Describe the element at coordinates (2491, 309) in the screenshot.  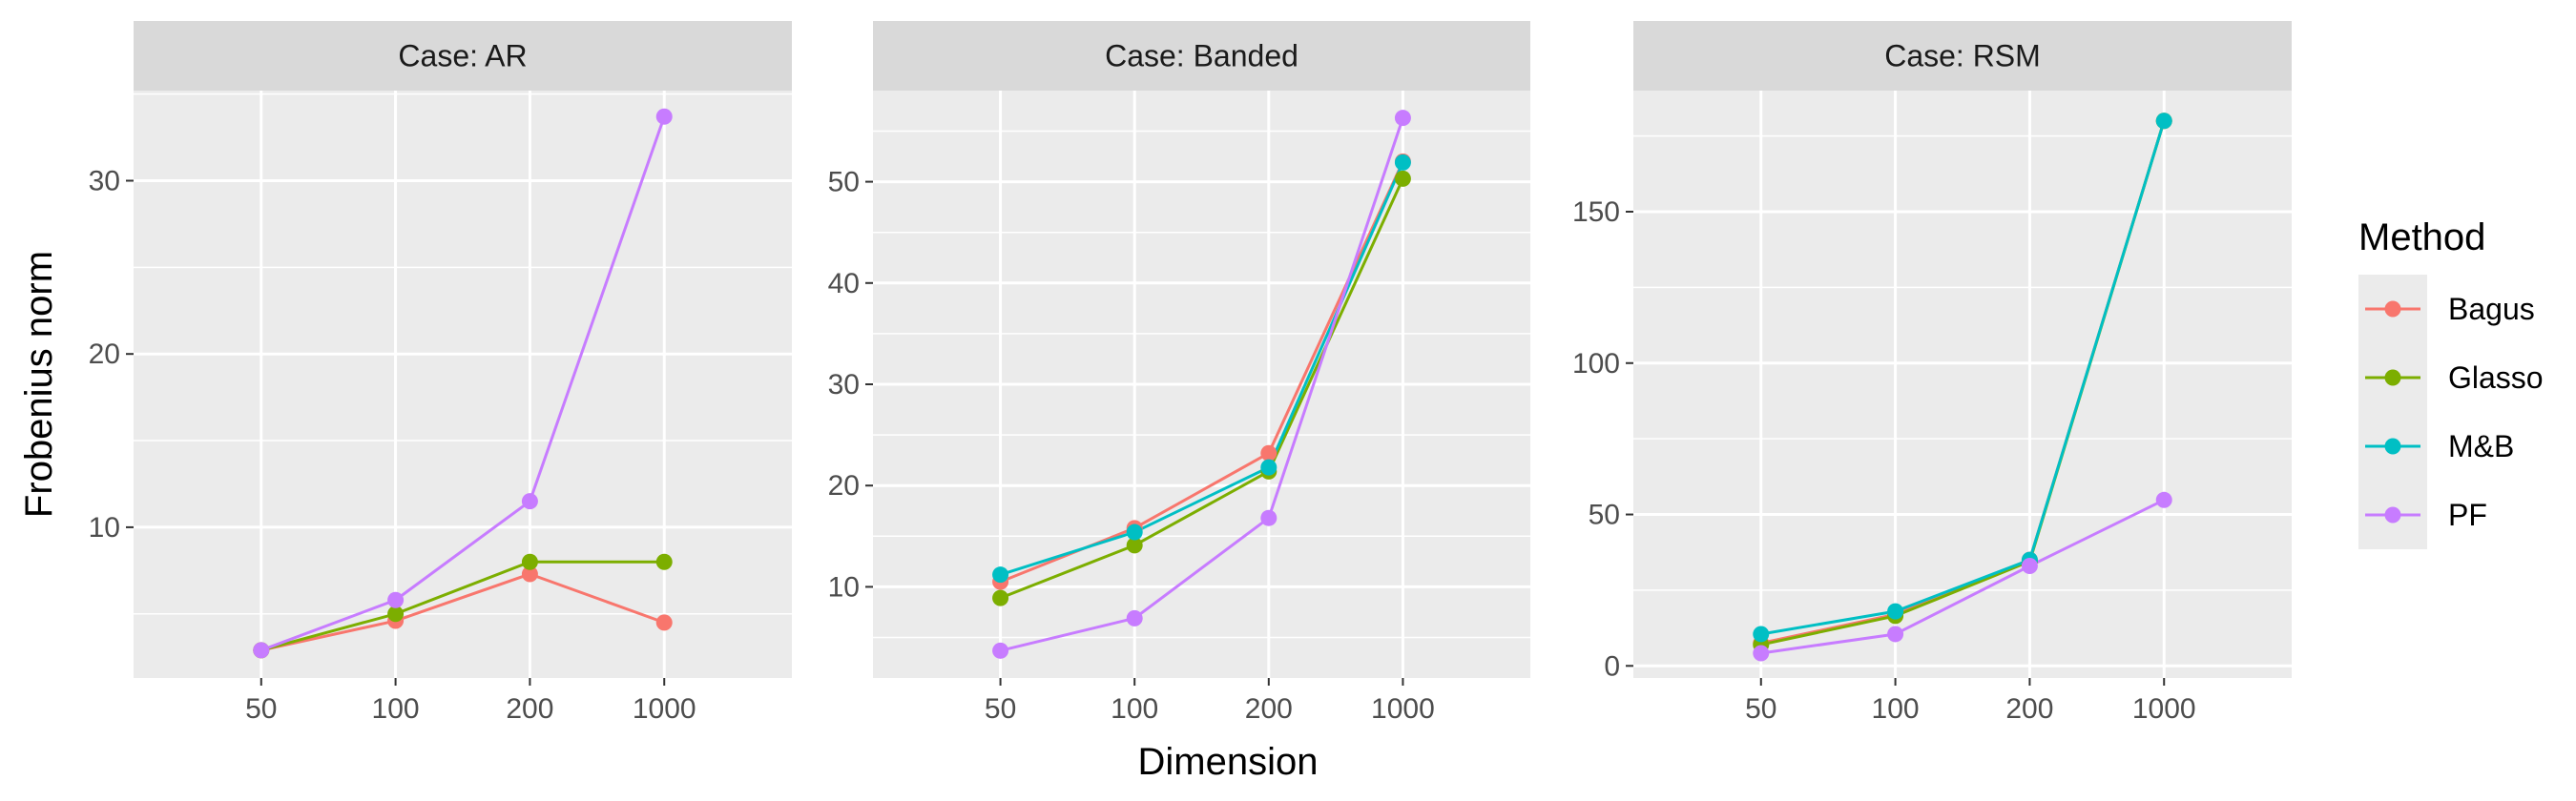
I see `legend-entry-label: Bagus` at that location.